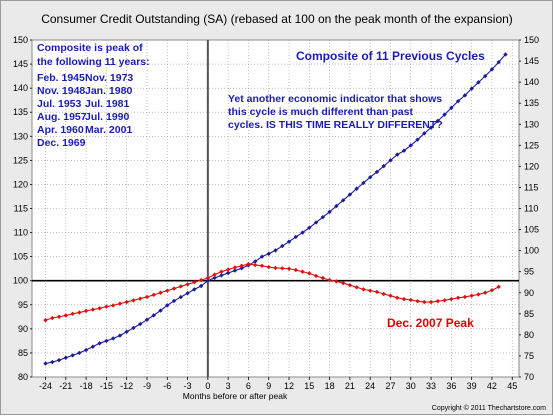 Image resolution: width=553 pixels, height=416 pixels. Describe the element at coordinates (531, 209) in the screenshot. I see `y-tick-label-right: 110` at that location.